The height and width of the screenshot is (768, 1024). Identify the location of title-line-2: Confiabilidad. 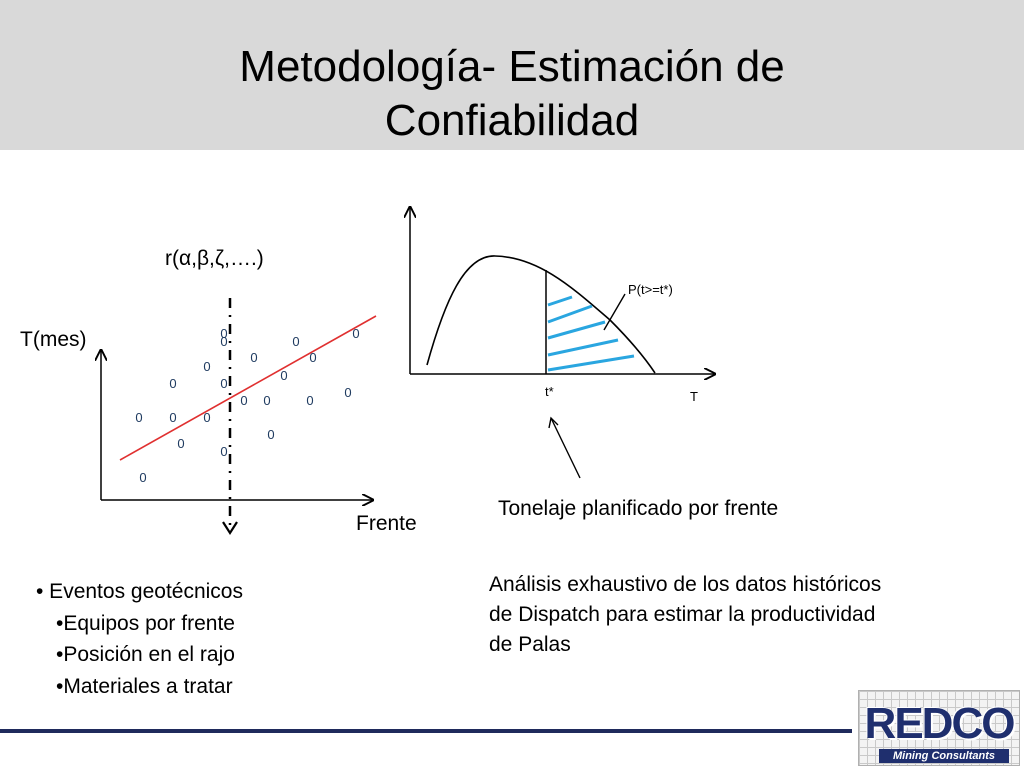
(512, 120).